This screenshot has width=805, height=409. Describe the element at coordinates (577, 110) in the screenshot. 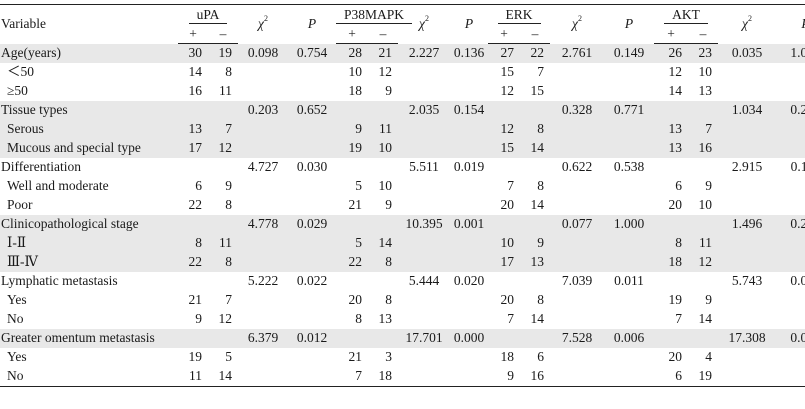

I see `chi-square-cell: 0.328` at that location.